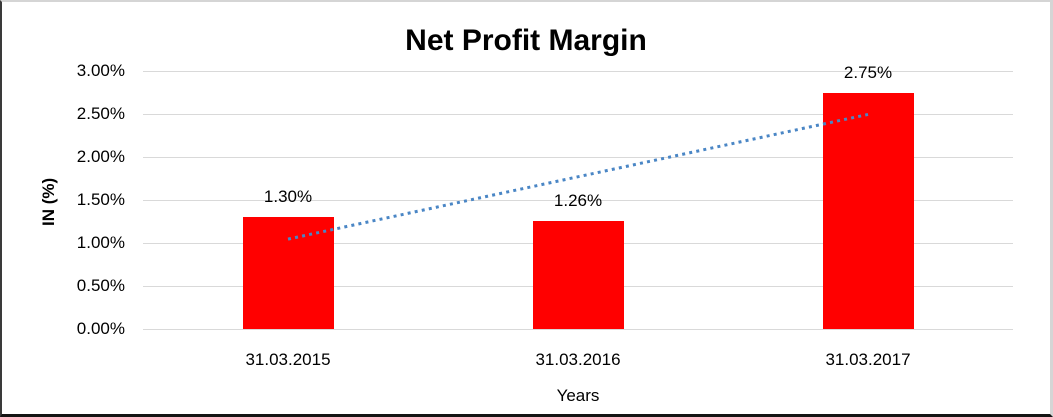  What do you see at coordinates (868, 359) in the screenshot?
I see `x-tick-label: 31.03.2017` at bounding box center [868, 359].